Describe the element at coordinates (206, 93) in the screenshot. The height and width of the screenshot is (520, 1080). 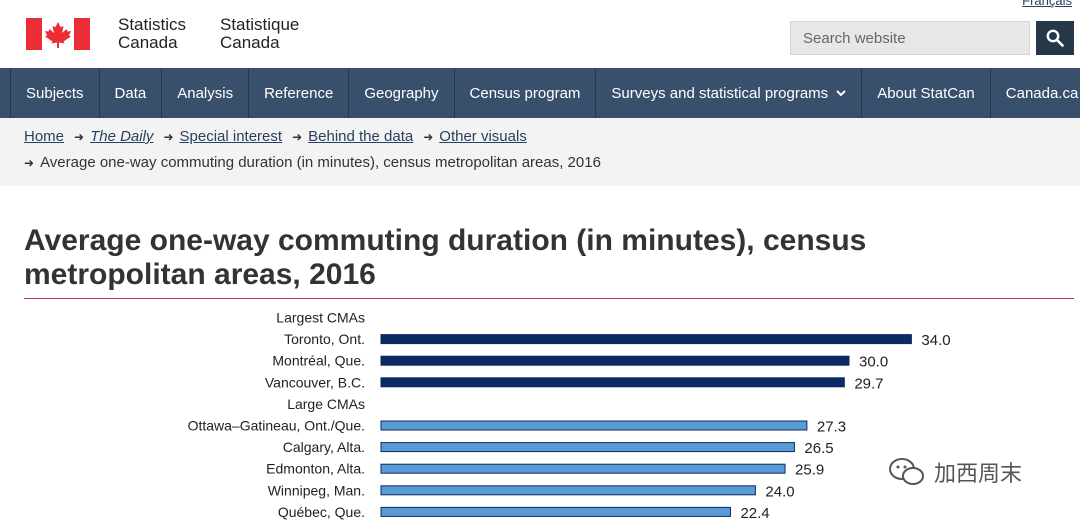
I see `nav-item-analysis: Analysis` at that location.